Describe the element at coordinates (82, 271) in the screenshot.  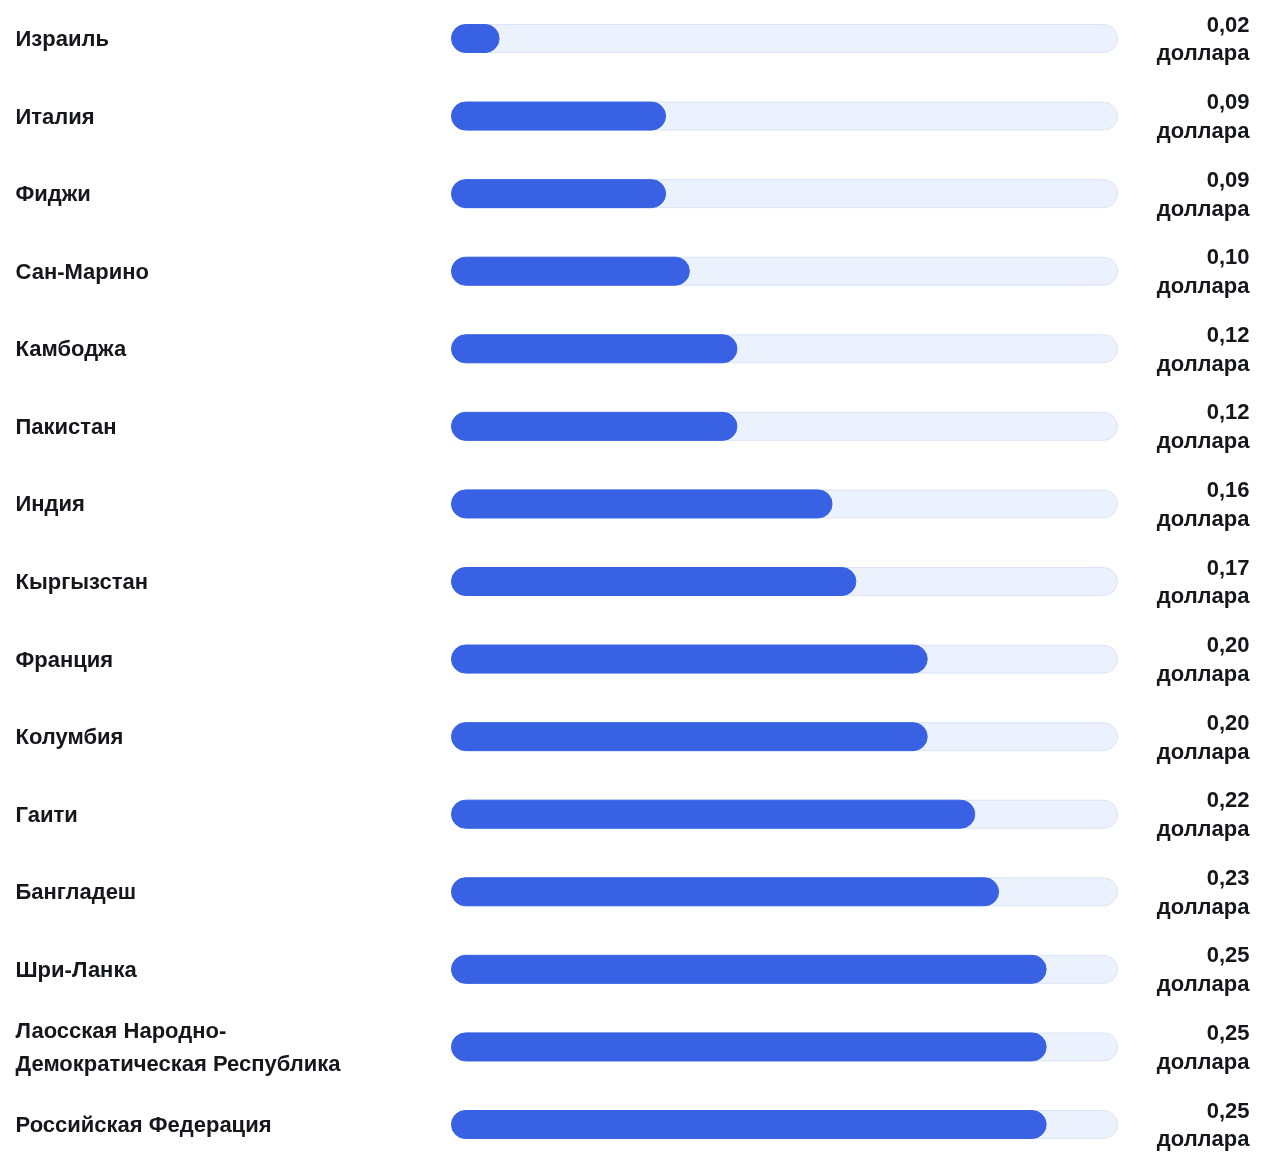
I see `y-tick-label: Сан-Марино` at that location.